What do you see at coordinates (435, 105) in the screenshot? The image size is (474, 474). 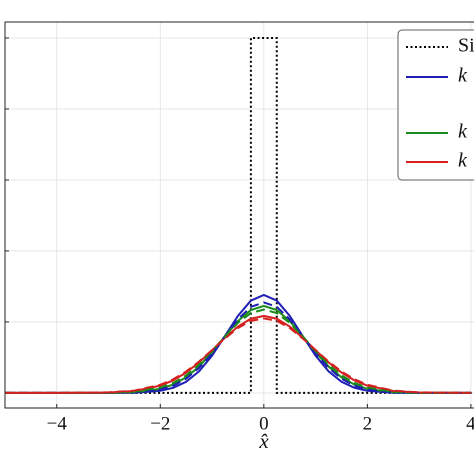 I see `legend-box` at bounding box center [435, 105].